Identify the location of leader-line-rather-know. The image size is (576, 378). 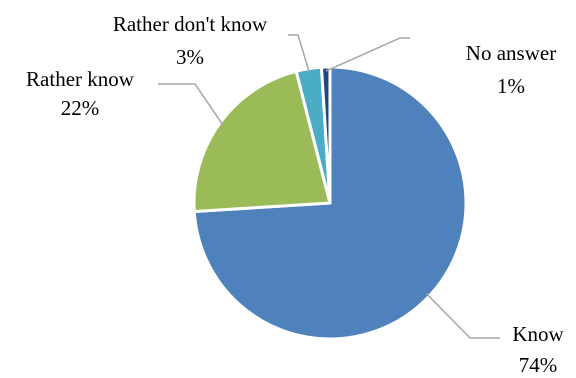
(191, 104).